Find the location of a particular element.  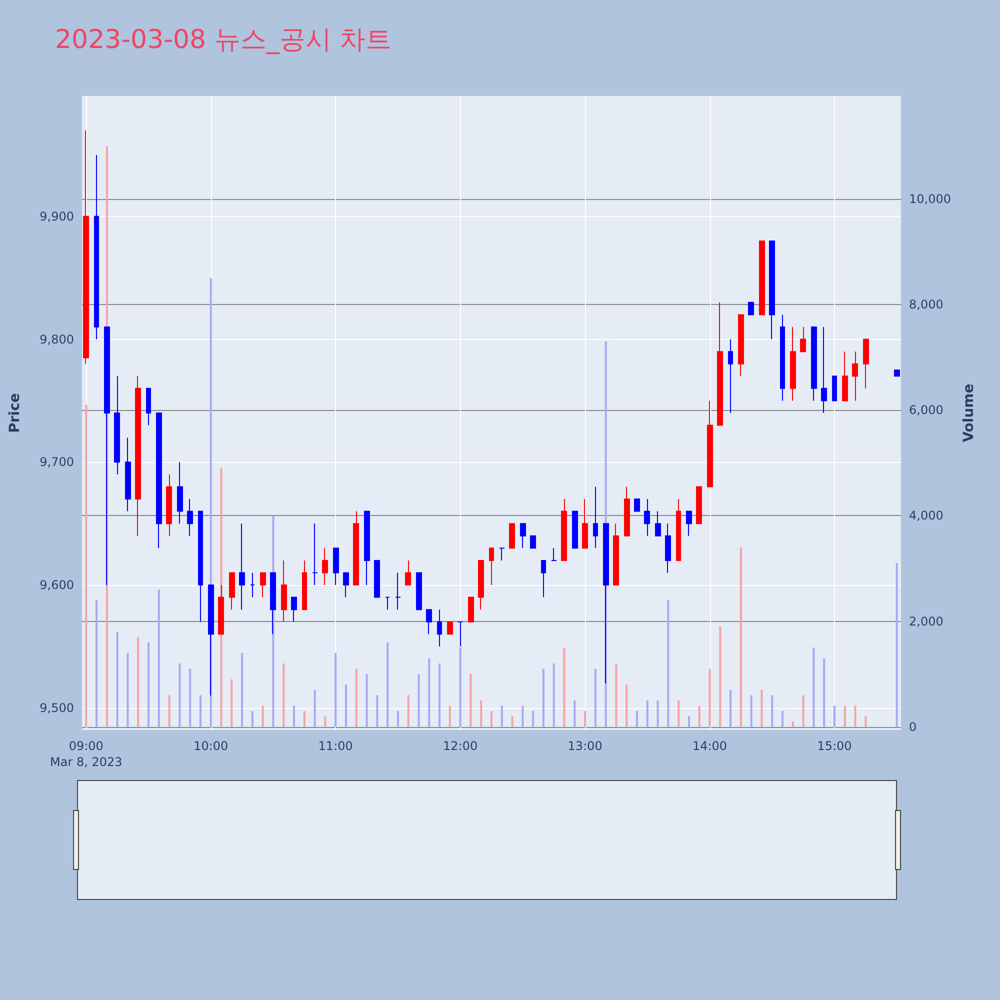

x-tick-label: 10:00 is located at coordinates (211, 746).